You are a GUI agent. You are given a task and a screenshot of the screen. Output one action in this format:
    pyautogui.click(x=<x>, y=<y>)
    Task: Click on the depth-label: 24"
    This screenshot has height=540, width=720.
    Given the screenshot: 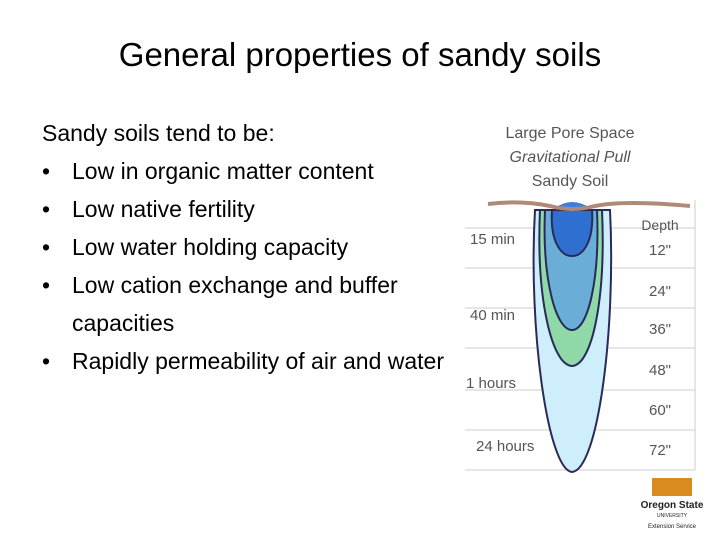 What is the action you would take?
    pyautogui.click(x=660, y=291)
    